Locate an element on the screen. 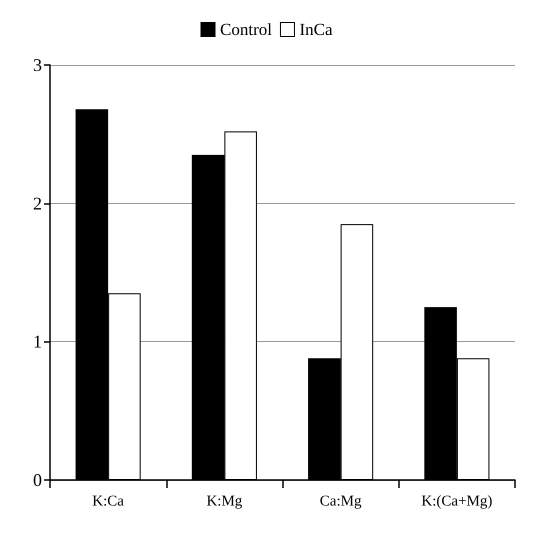 The height and width of the screenshot is (533, 533). legend-label: Control is located at coordinates (246, 29).